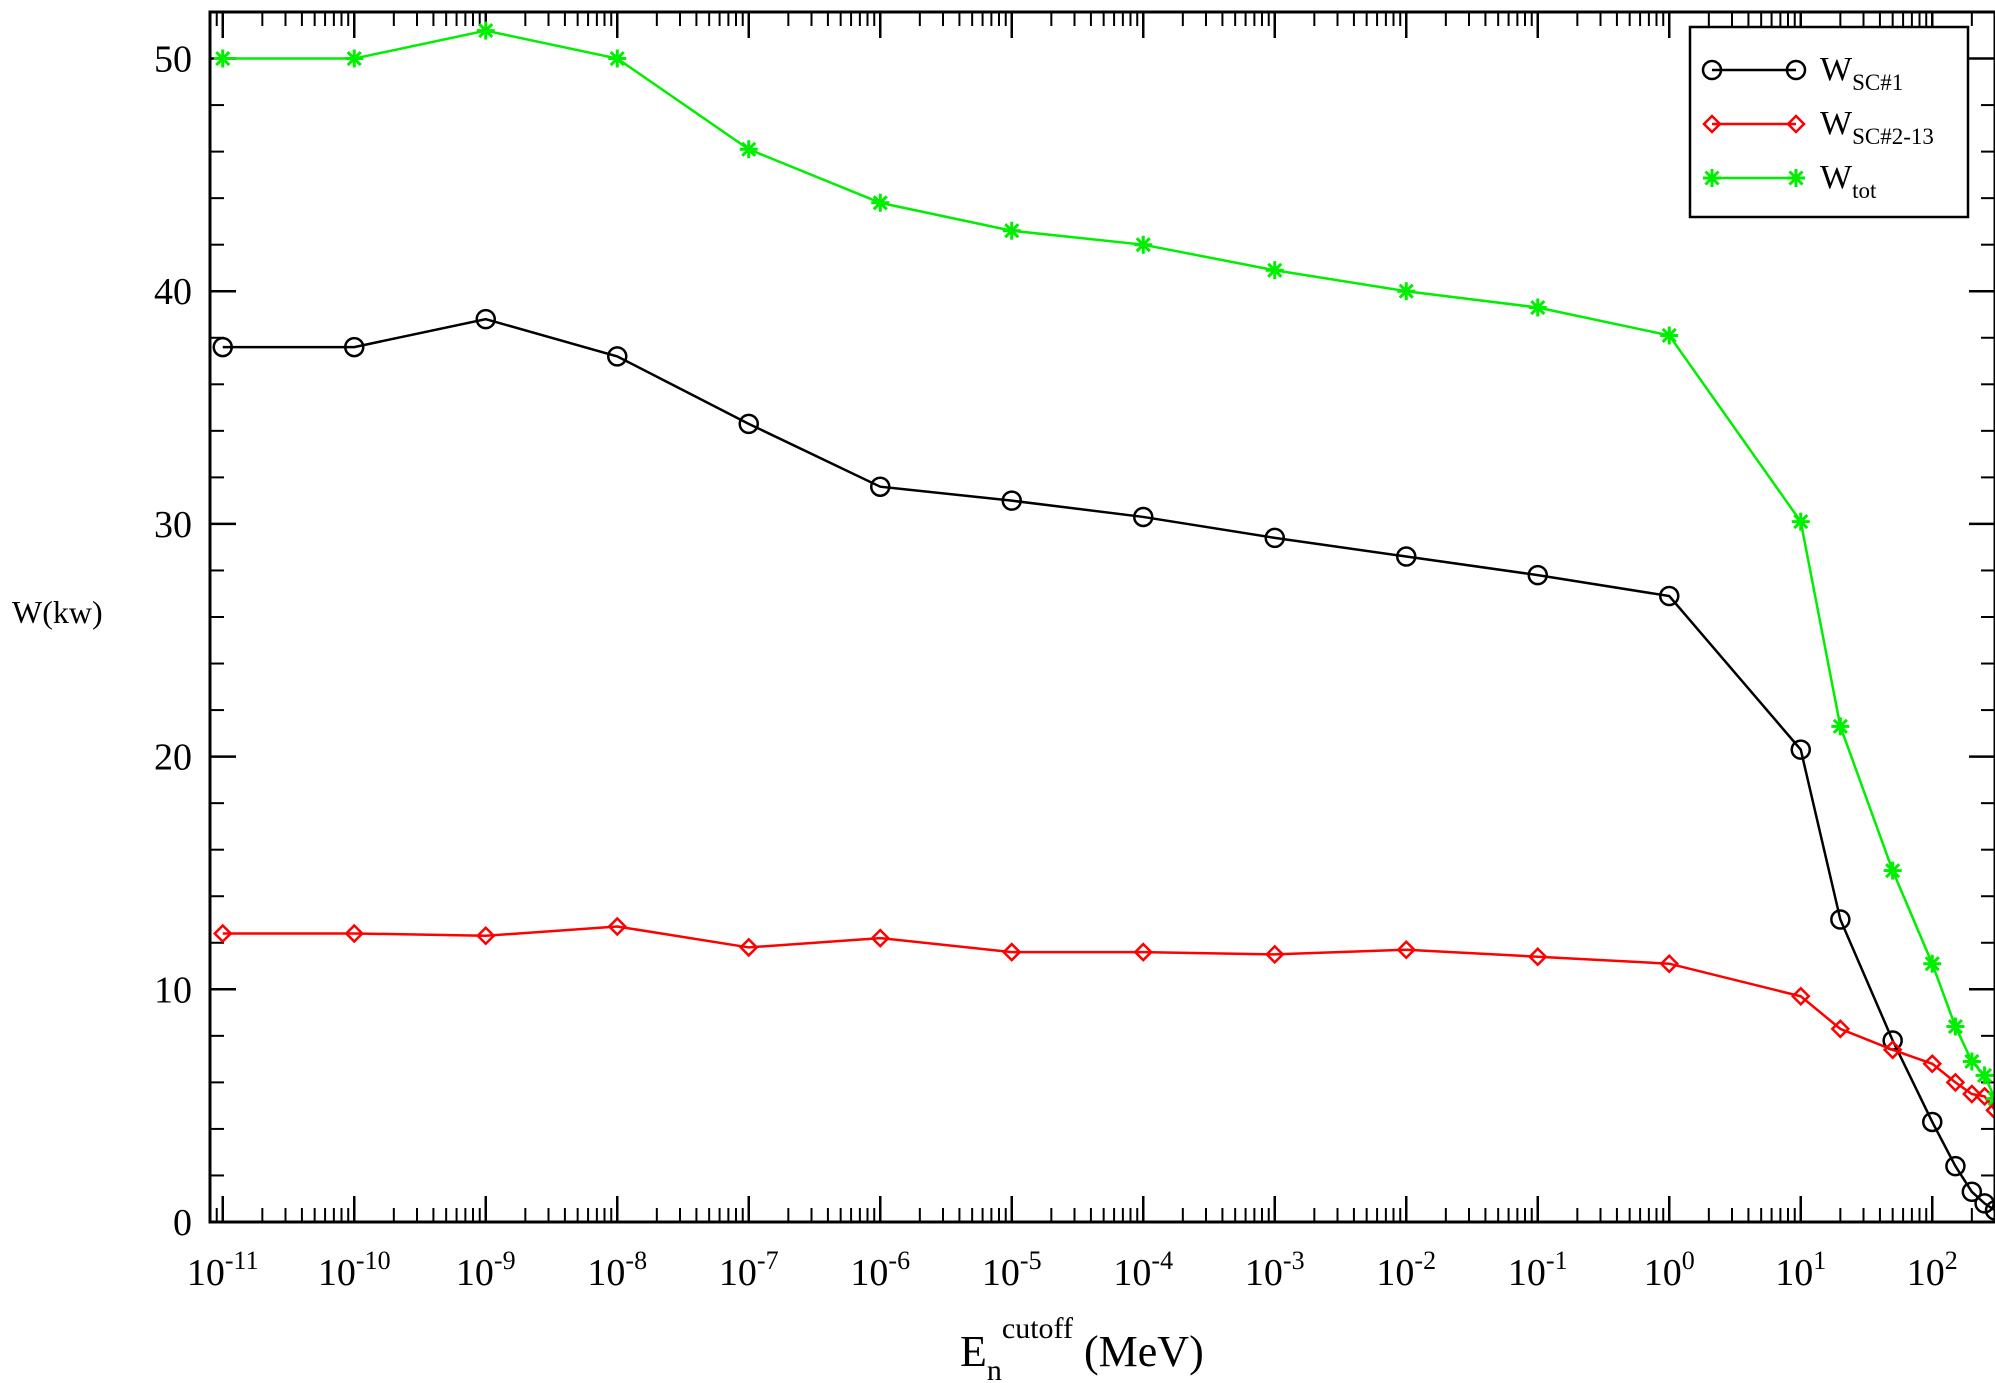 The image size is (1995, 1383). What do you see at coordinates (1669, 1270) in the screenshot?
I see `x-tick-label: 10⁰` at bounding box center [1669, 1270].